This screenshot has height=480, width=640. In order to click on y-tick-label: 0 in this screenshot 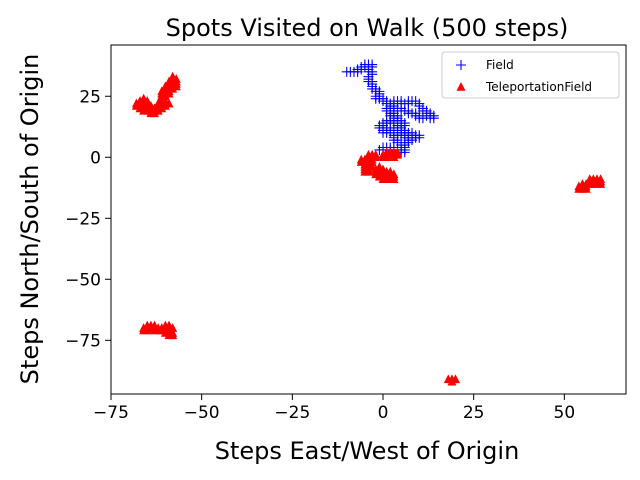, I will do `click(95, 158)`.